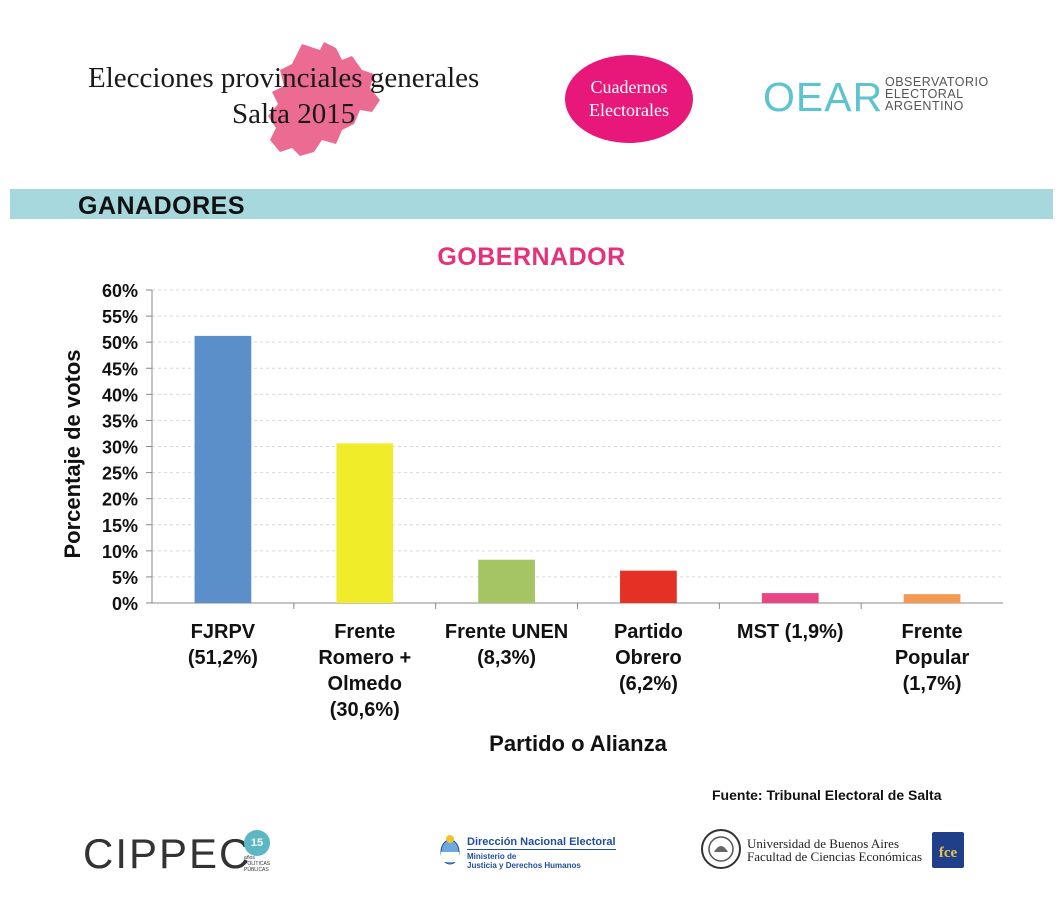 Image resolution: width=1063 pixels, height=900 pixels. Describe the element at coordinates (120, 343) in the screenshot. I see `y-tick-label: 50%` at that location.